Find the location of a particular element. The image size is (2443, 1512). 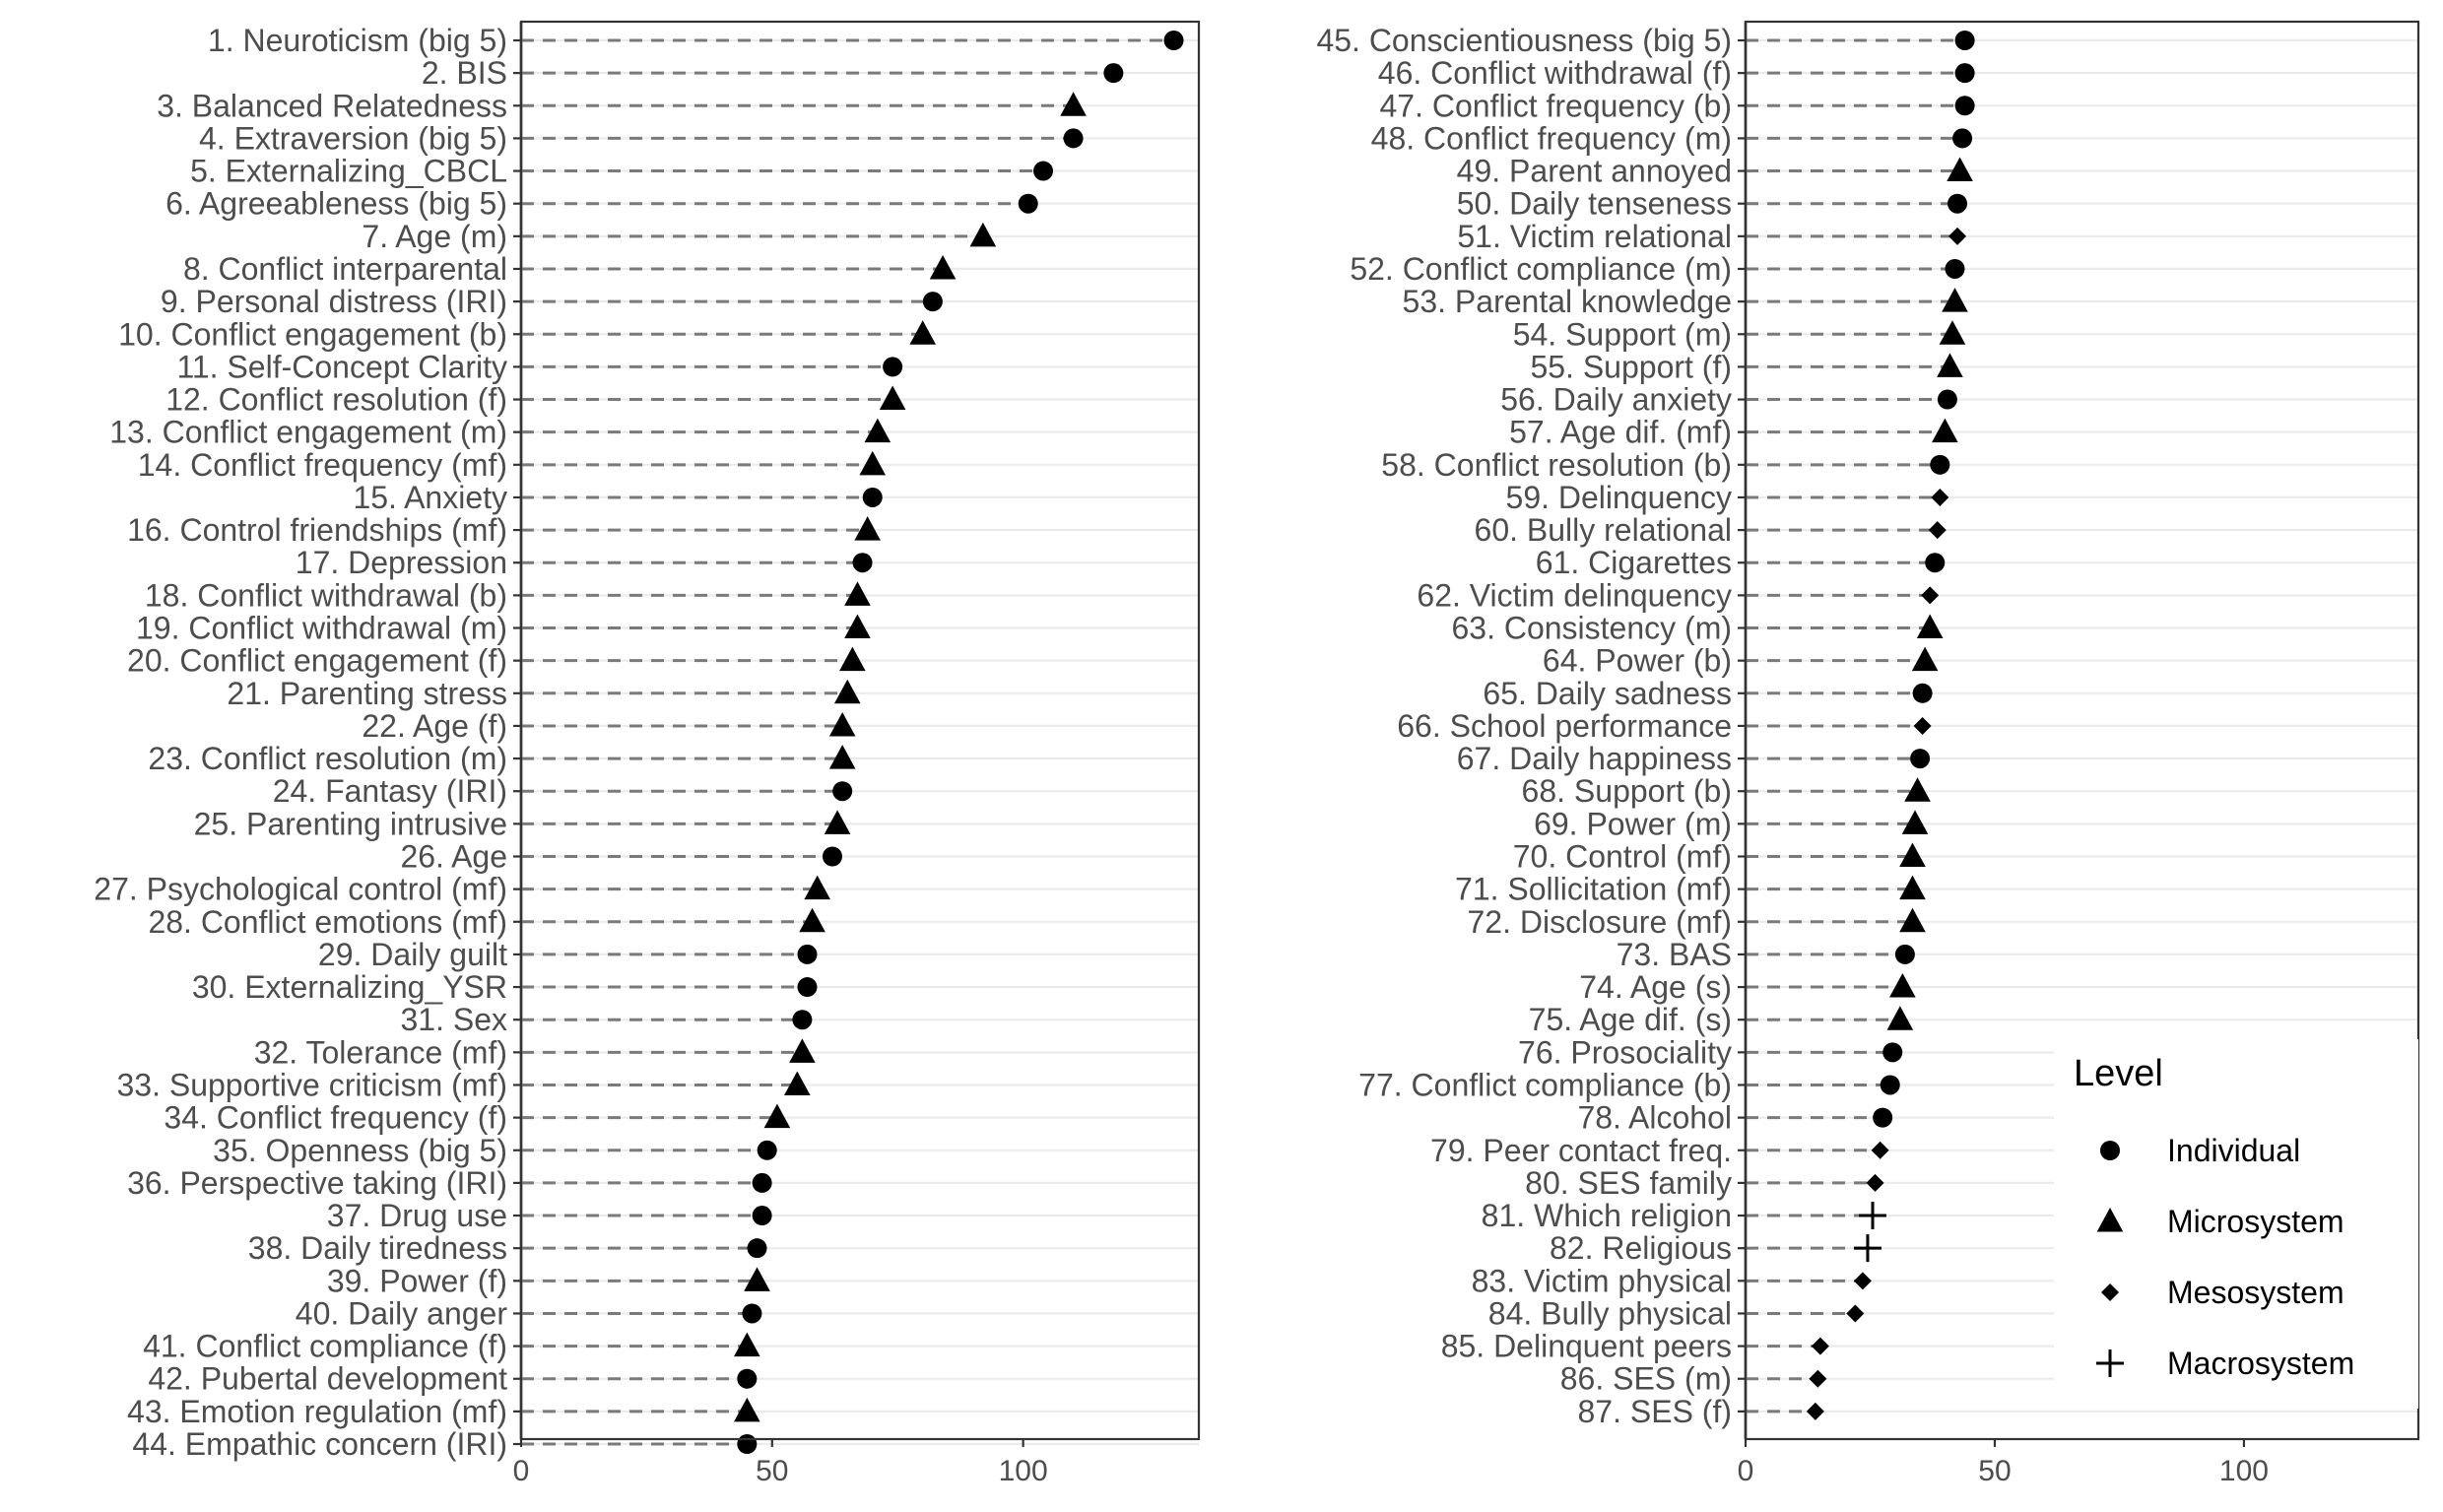

y-tick-label: 60. Bully relational is located at coordinates (1603, 530).